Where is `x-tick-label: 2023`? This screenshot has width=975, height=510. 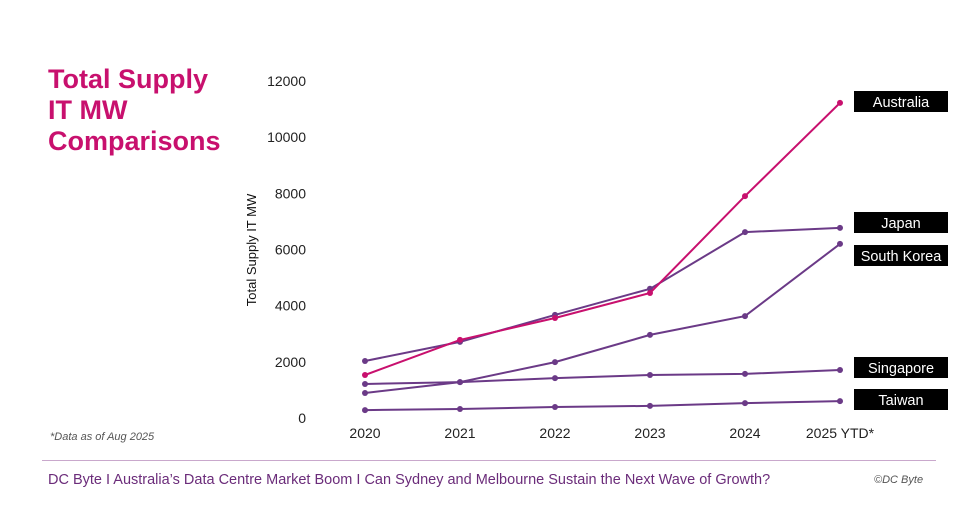 x-tick-label: 2023 is located at coordinates (649, 433).